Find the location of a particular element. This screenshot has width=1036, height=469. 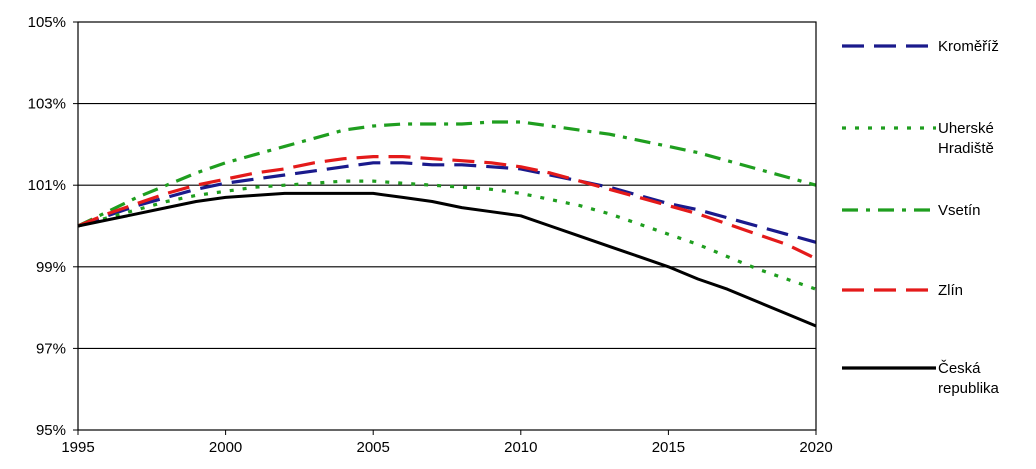

y-axis: 95% 97% 99% 101% 103% 105% is located at coordinates (53, 226).